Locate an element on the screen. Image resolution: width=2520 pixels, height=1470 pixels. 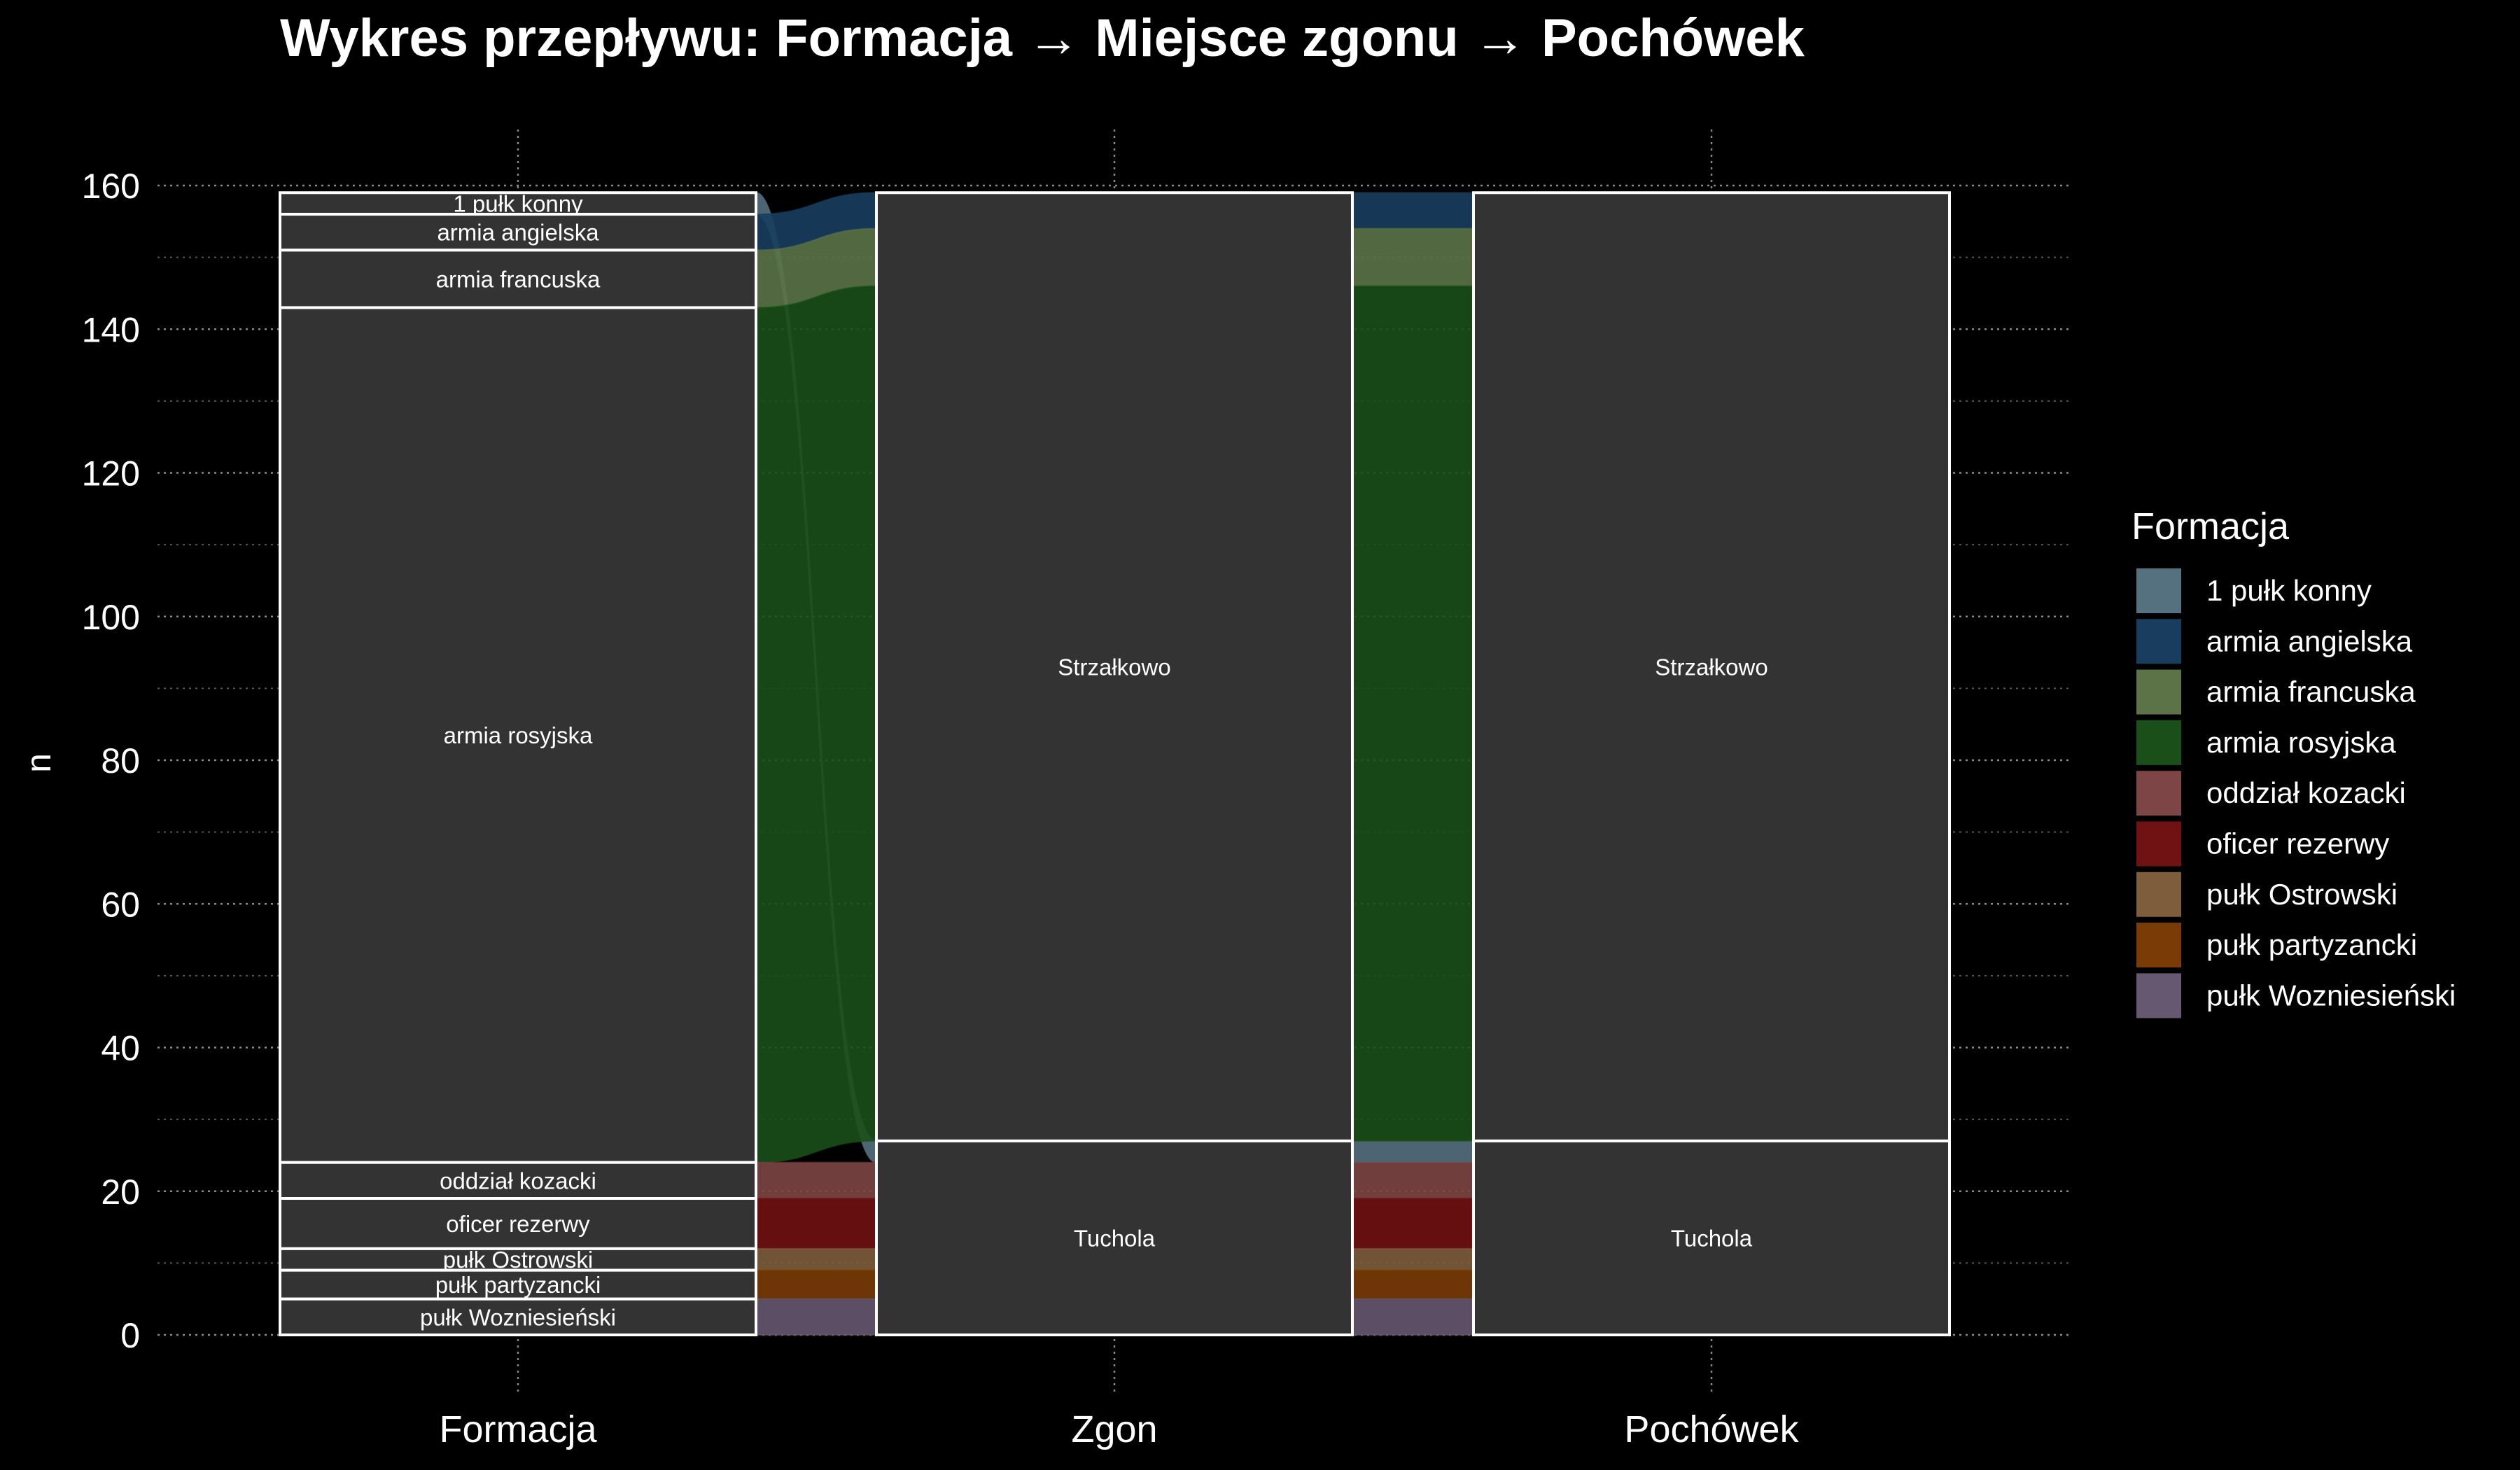
flow-armia-rosyjska-to-pochowek is located at coordinates (1413, 713).